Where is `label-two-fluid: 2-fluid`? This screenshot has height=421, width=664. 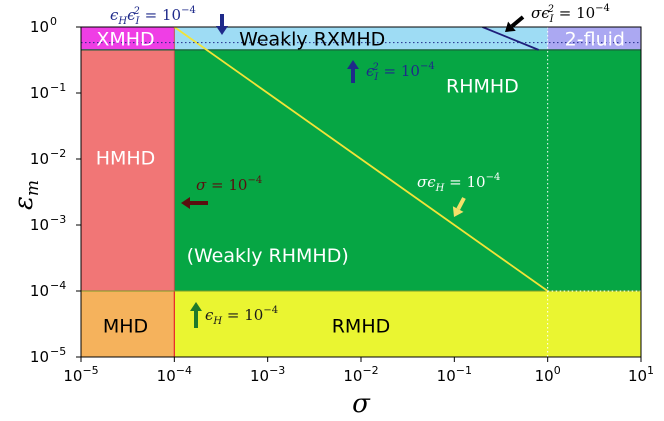 label-two-fluid: 2-fluid is located at coordinates (595, 39).